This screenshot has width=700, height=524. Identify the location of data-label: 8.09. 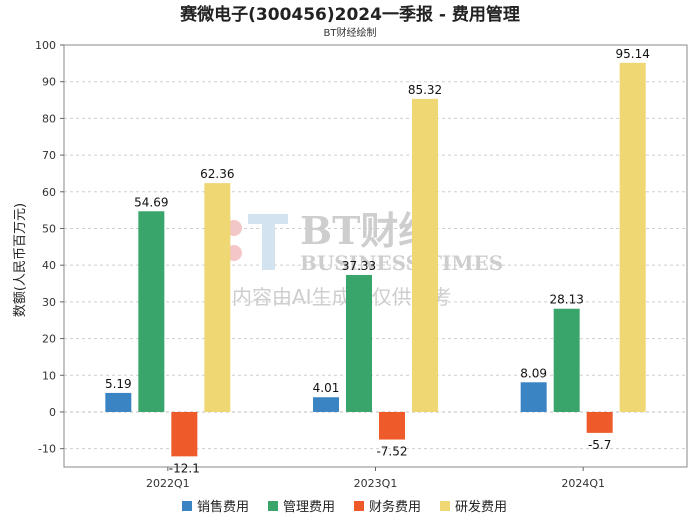
(533, 373).